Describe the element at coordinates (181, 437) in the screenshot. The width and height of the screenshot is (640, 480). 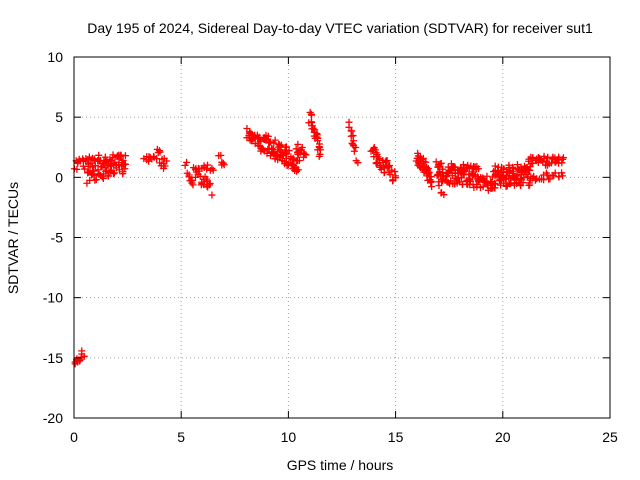
I see `x-tick-label: 5` at that location.